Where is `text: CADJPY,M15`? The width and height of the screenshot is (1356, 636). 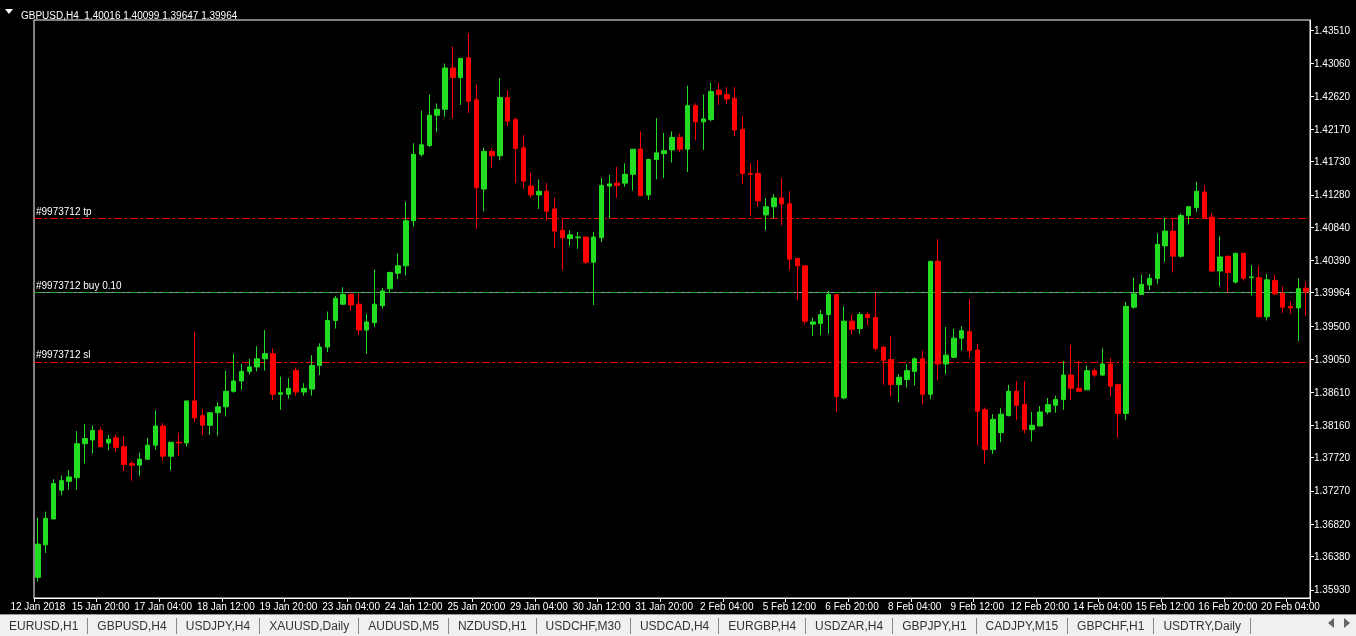
text: CADJPY,M15 is located at coordinates (1022, 626).